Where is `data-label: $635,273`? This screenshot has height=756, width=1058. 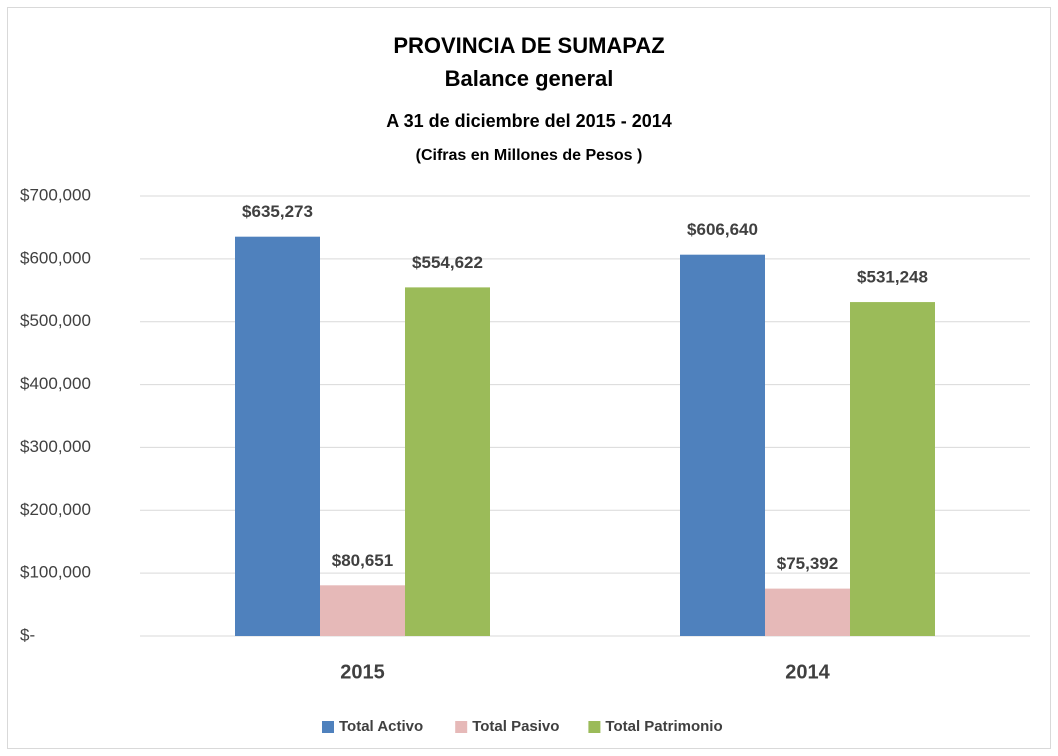
data-label: $635,273 is located at coordinates (277, 211).